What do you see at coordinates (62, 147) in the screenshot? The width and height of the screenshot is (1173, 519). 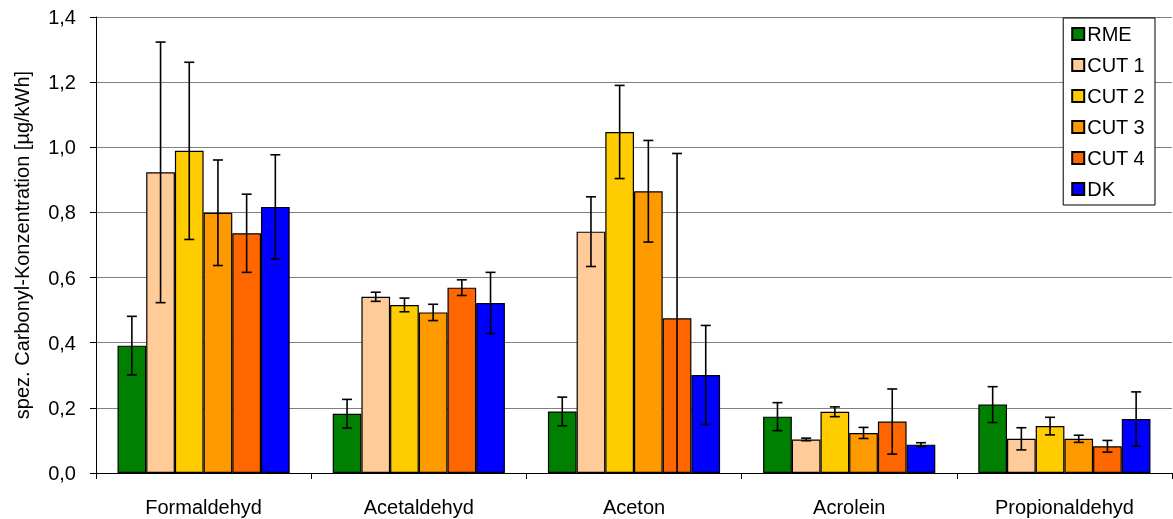 I see `y-tick-label: 1,0` at bounding box center [62, 147].